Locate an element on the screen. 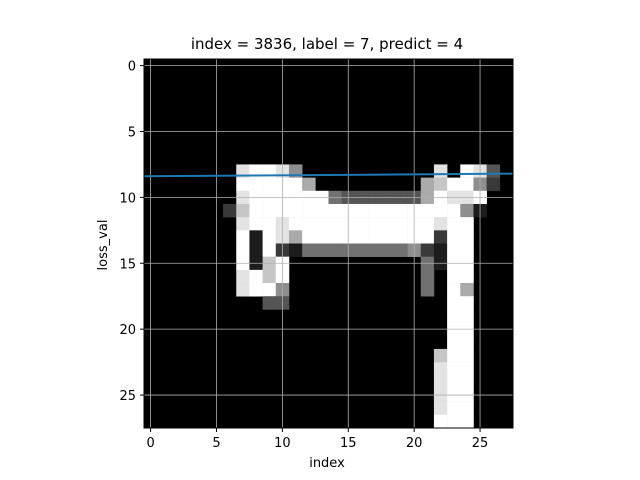 Image resolution: width=640 pixels, height=480 pixels. x-tick-label: 15 is located at coordinates (348, 443).